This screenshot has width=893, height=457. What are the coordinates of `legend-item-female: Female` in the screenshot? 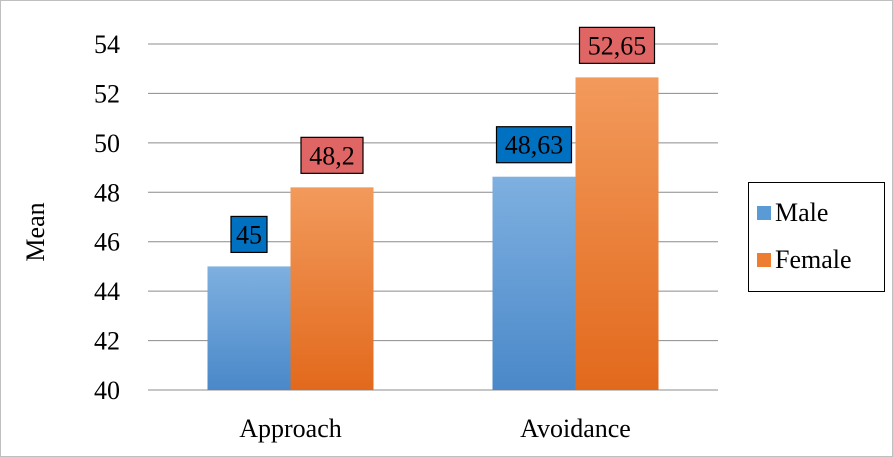 It's located at (804, 260).